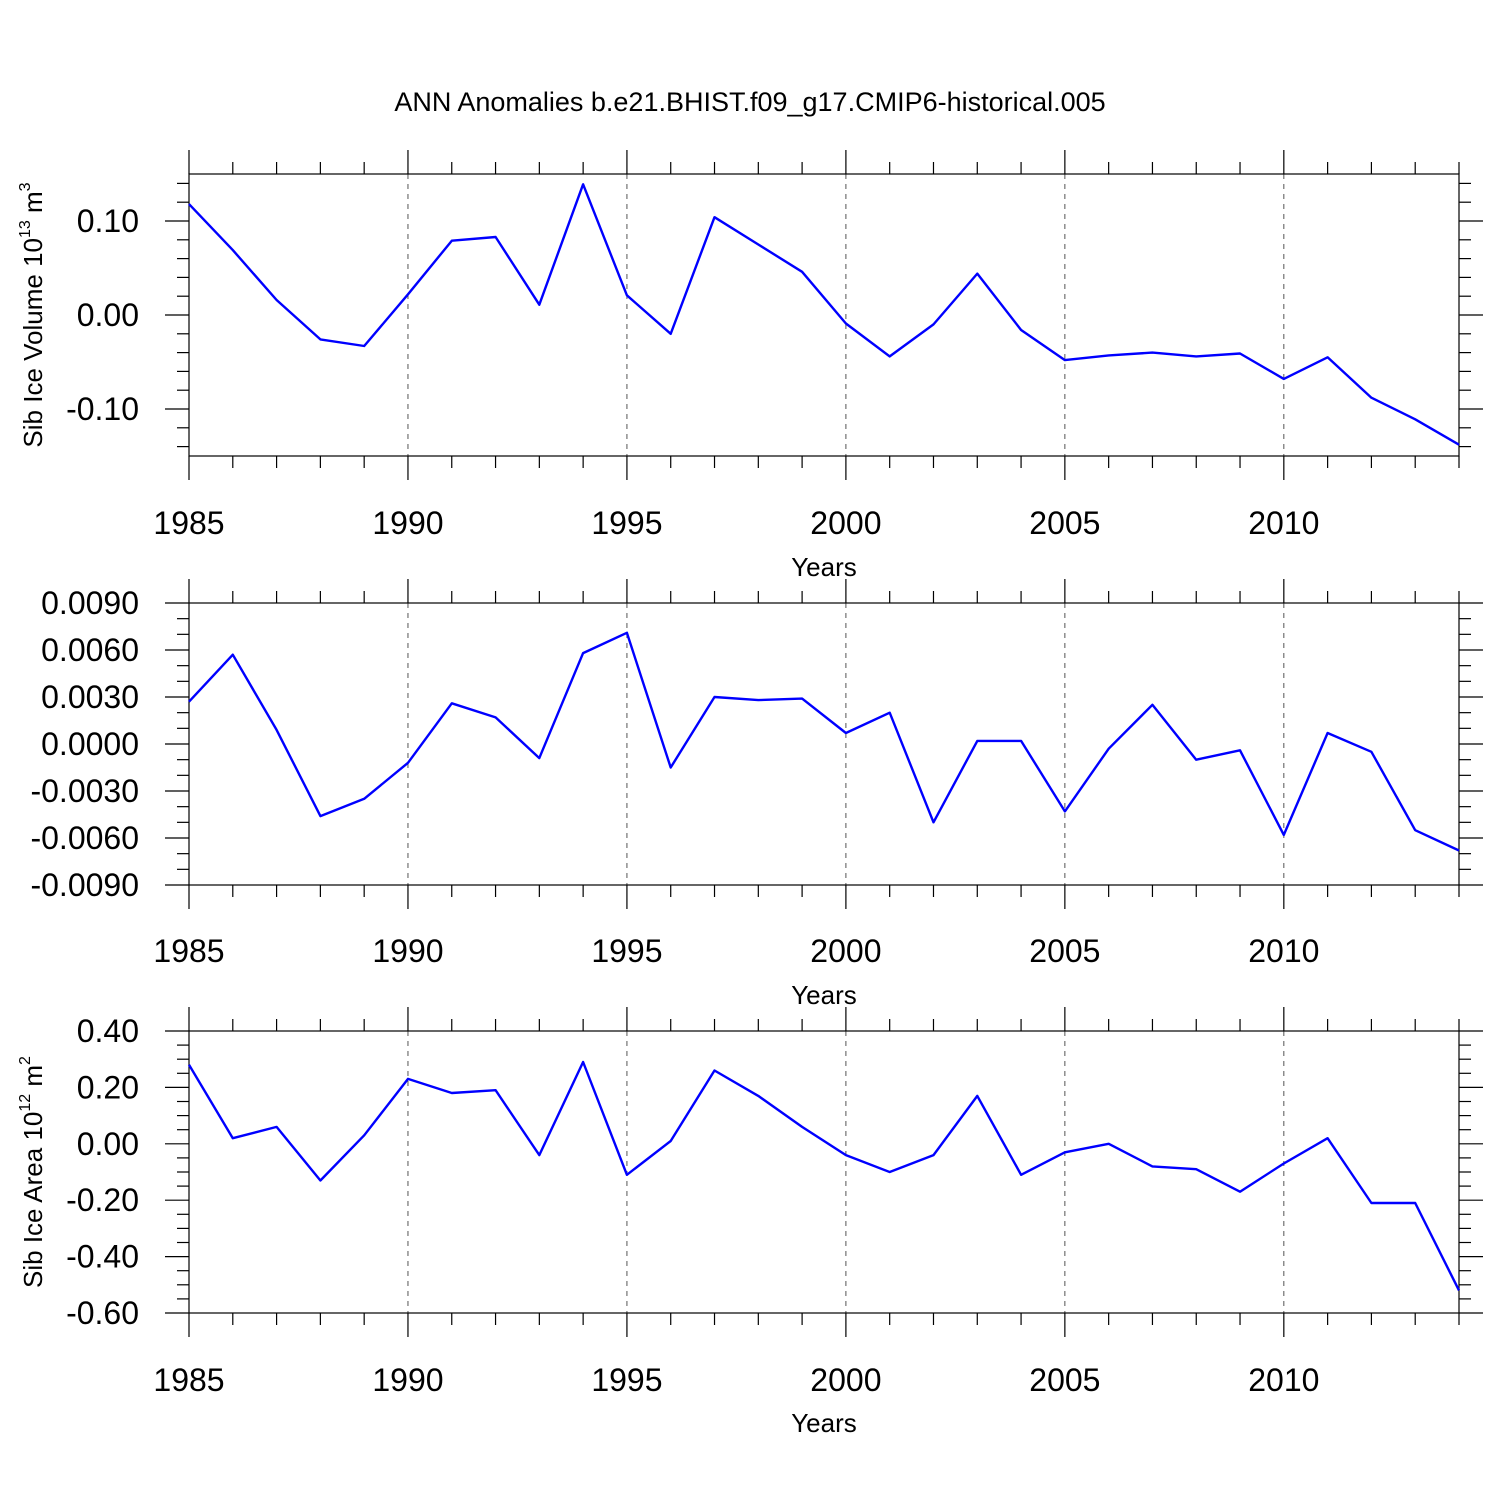 This screenshot has width=1500, height=1500. What do you see at coordinates (102, 1200) in the screenshot?
I see `y-tick-label--0.20: -0.20` at bounding box center [102, 1200].